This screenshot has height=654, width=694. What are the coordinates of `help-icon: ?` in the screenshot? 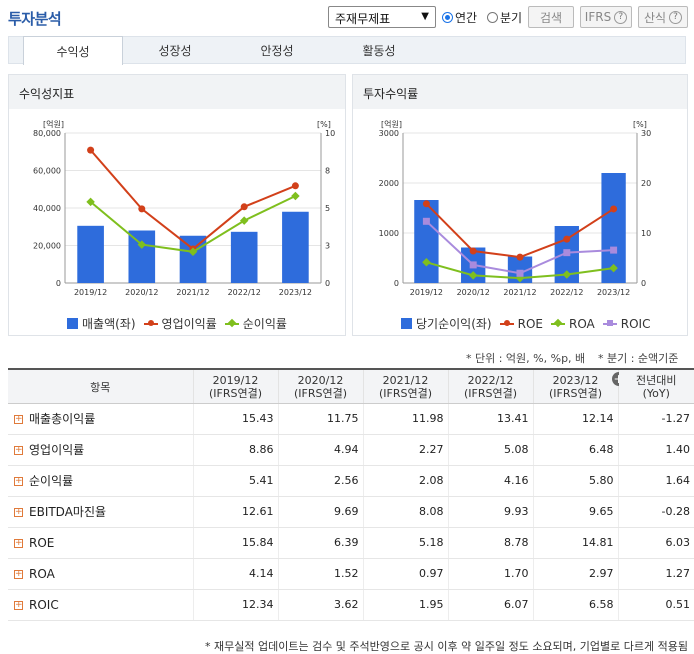 It's located at (621, 17).